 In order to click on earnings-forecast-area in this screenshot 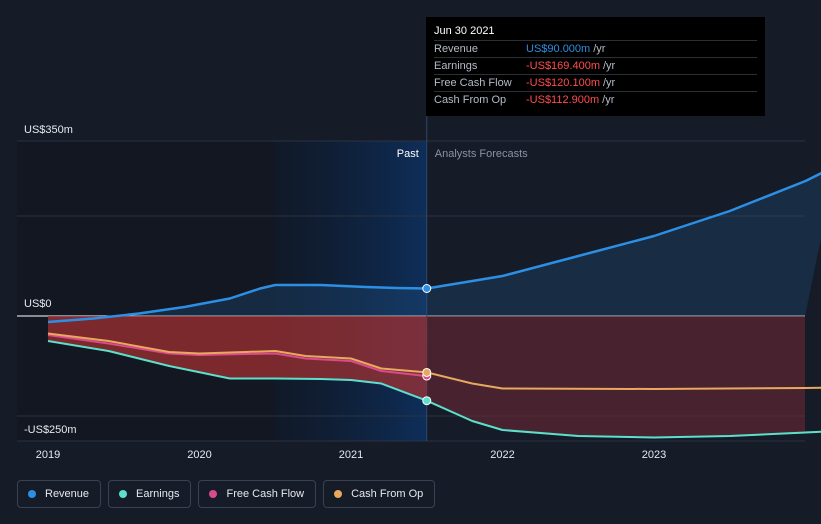, I will do `click(623, 377)`.